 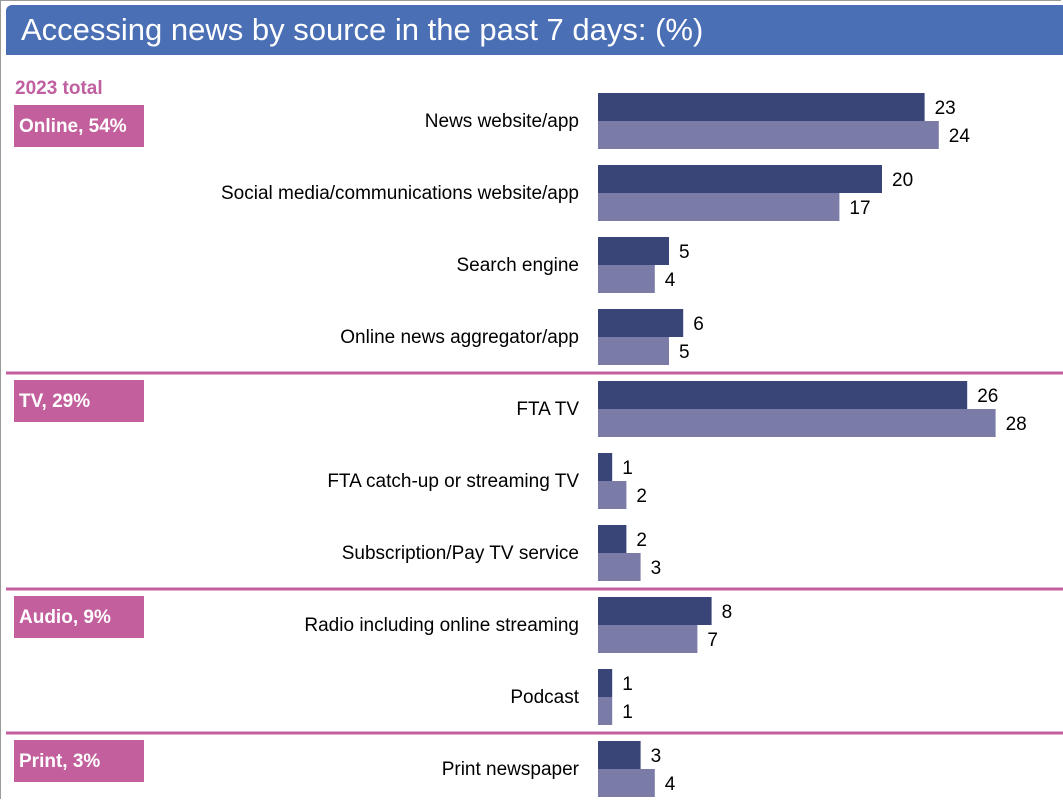 I want to click on category-label: Search engine, so click(x=517, y=265).